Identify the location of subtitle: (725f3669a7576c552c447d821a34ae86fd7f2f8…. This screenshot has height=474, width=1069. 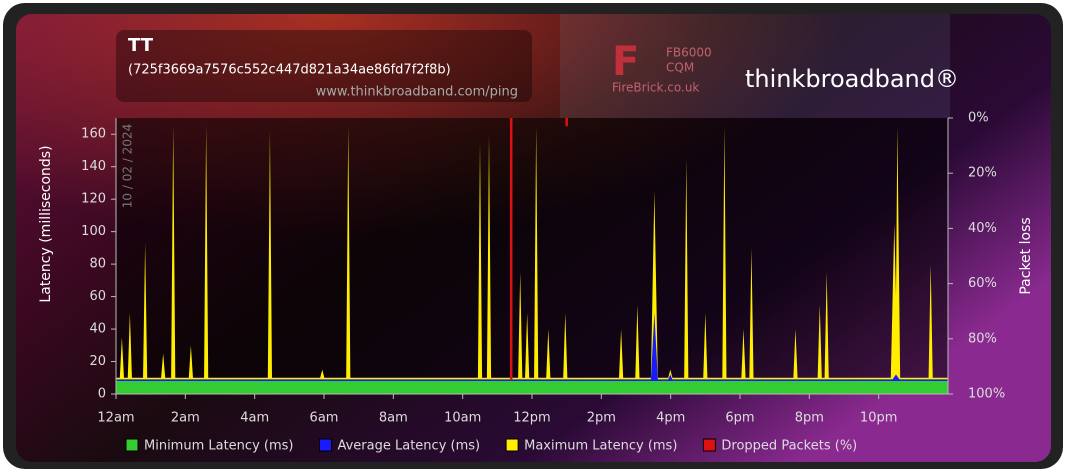
(289, 70).